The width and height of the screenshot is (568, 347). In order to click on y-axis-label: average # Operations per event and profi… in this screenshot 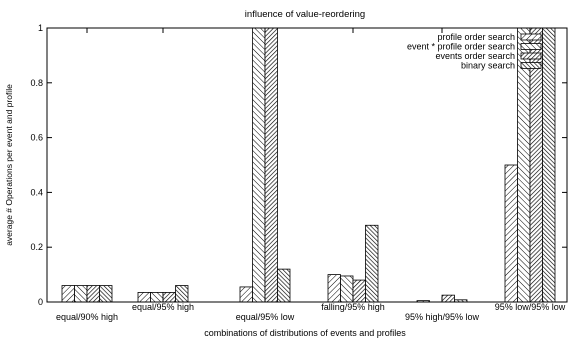, I will do `click(9, 165)`.